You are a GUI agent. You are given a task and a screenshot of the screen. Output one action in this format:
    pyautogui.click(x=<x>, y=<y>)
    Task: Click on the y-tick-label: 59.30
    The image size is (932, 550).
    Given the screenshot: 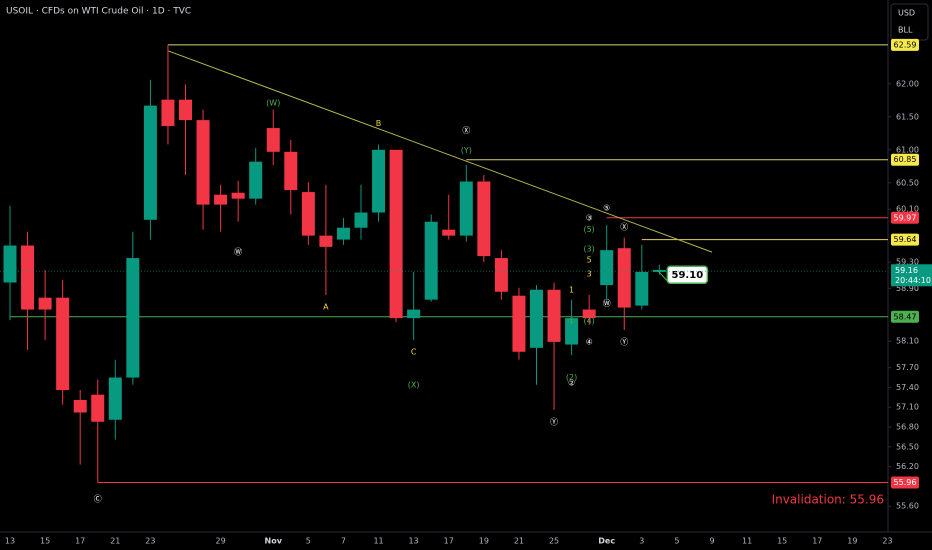 What is the action you would take?
    pyautogui.click(x=907, y=262)
    